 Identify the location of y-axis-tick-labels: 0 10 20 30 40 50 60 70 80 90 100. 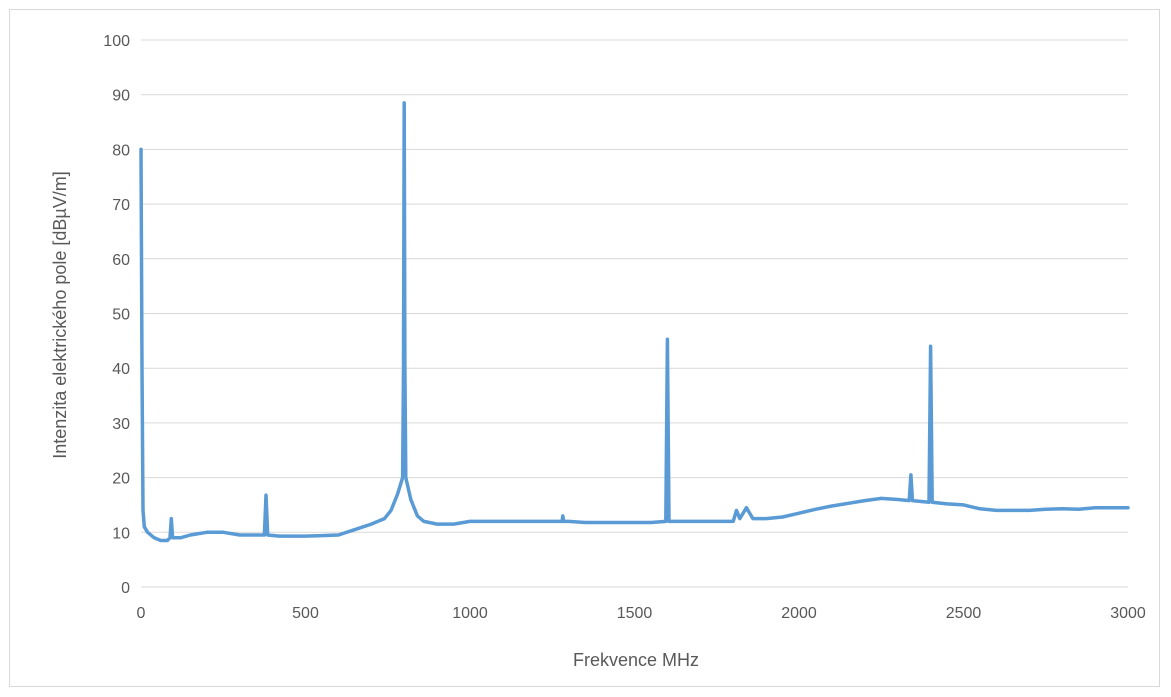
(116, 315).